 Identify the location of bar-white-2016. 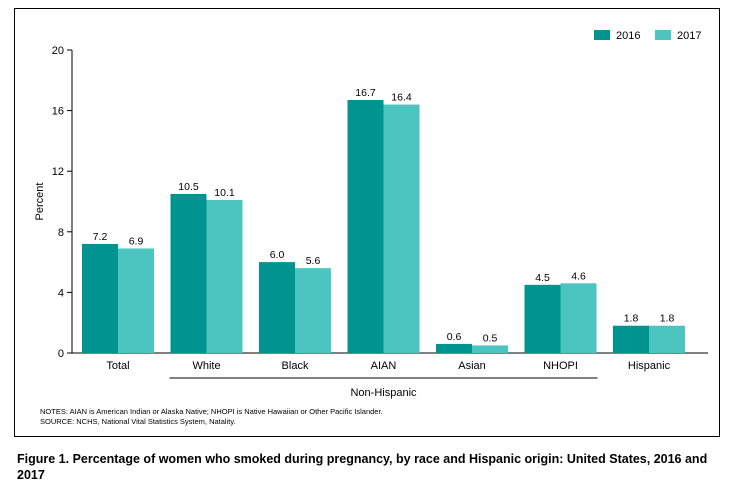
(188, 273).